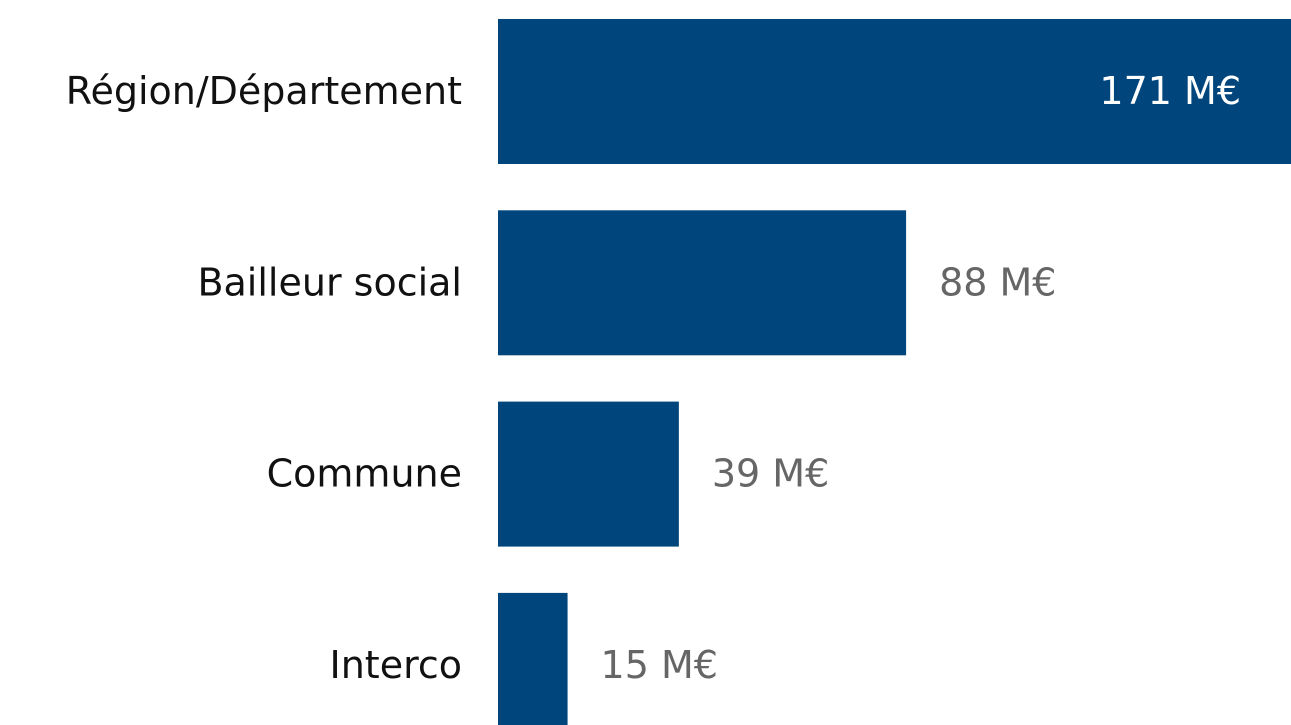 The height and width of the screenshot is (725, 1291). What do you see at coordinates (997, 282) in the screenshot?
I see `value-label: 88 M€` at bounding box center [997, 282].